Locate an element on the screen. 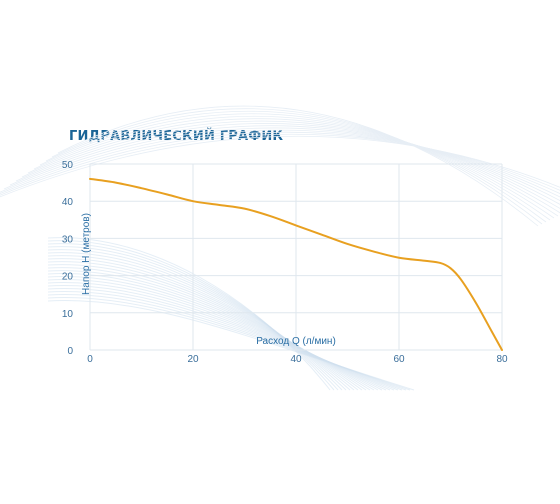  x-tick-label: 80 is located at coordinates (502, 359).